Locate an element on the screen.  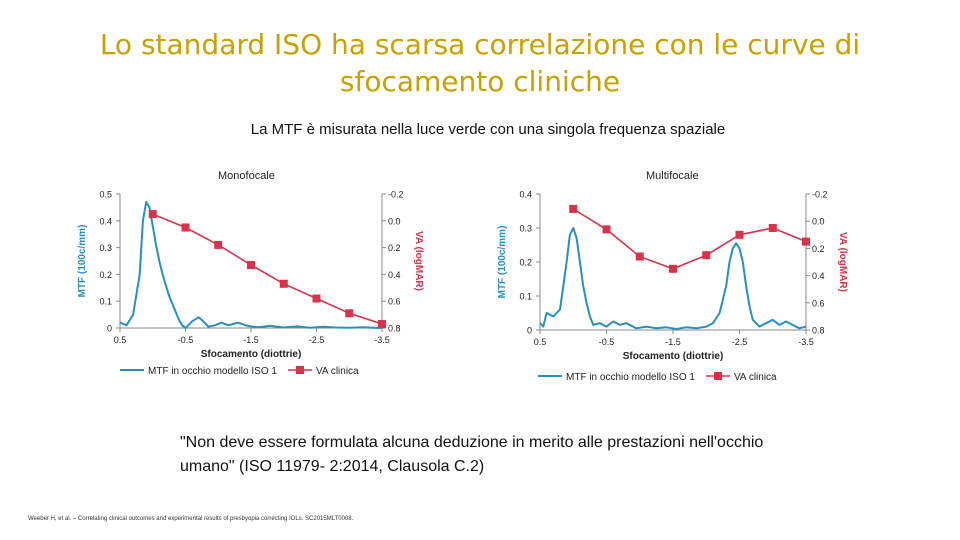
mtf-line is located at coordinates (673, 278).